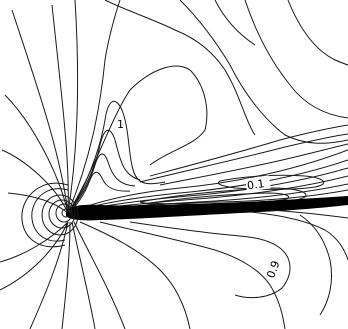 The width and height of the screenshot is (348, 329). Describe the element at coordinates (40, 107) in the screenshot. I see `contour-fan-upper` at that location.